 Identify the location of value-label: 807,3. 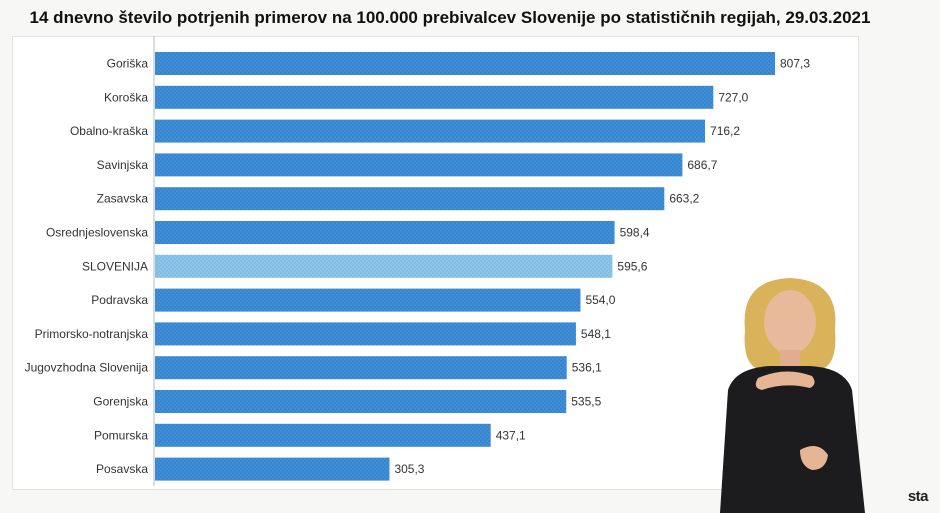
(795, 64).